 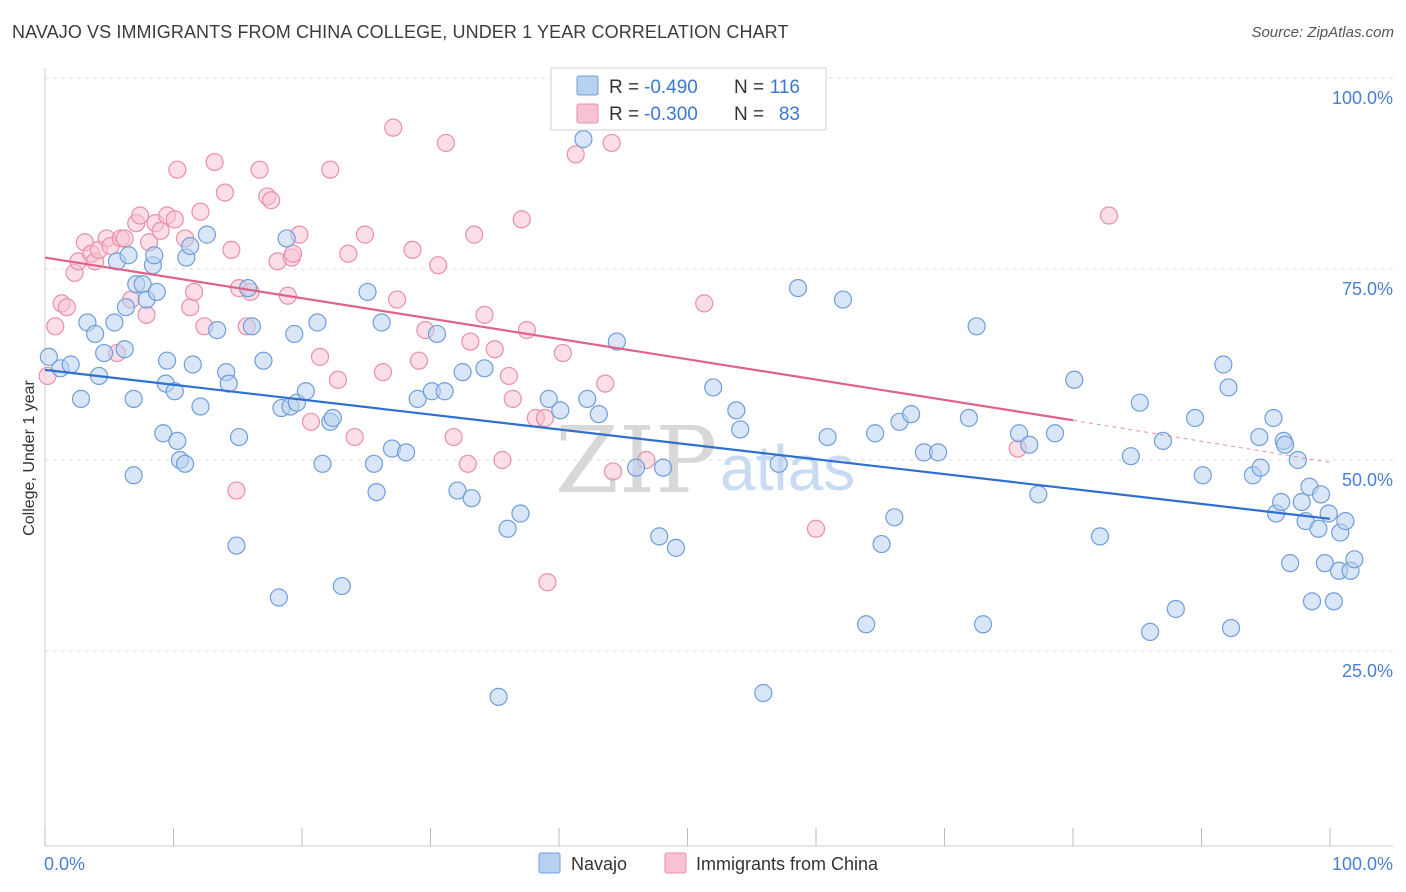 I want to click on series-legend: Navajo Immigrants from China, so click(x=708, y=863).